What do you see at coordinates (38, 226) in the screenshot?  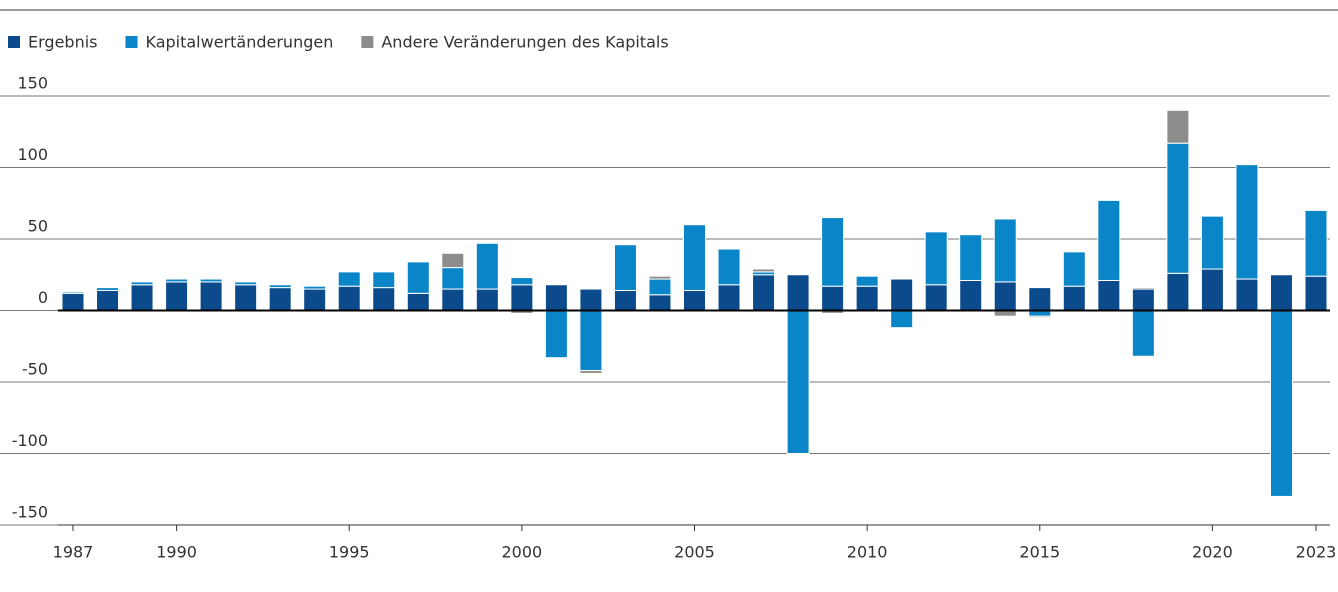 I see `y-tick-label: 50` at bounding box center [38, 226].